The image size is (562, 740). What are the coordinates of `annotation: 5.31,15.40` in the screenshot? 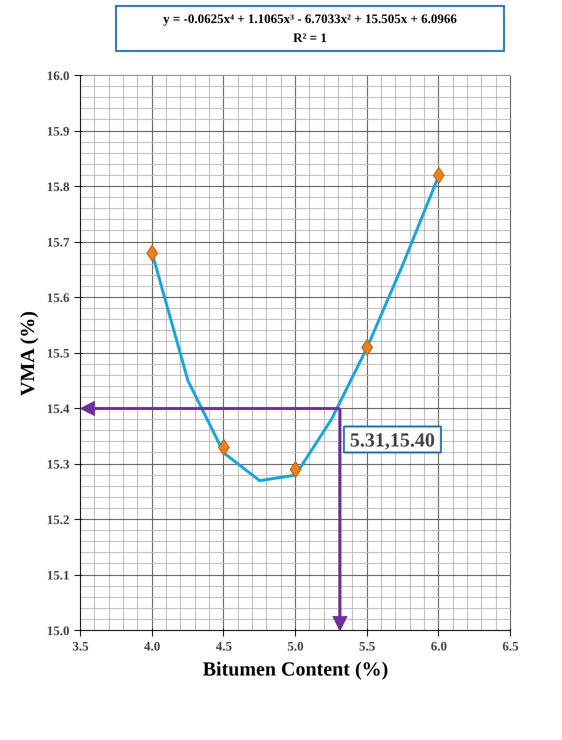 It's located at (392, 441).